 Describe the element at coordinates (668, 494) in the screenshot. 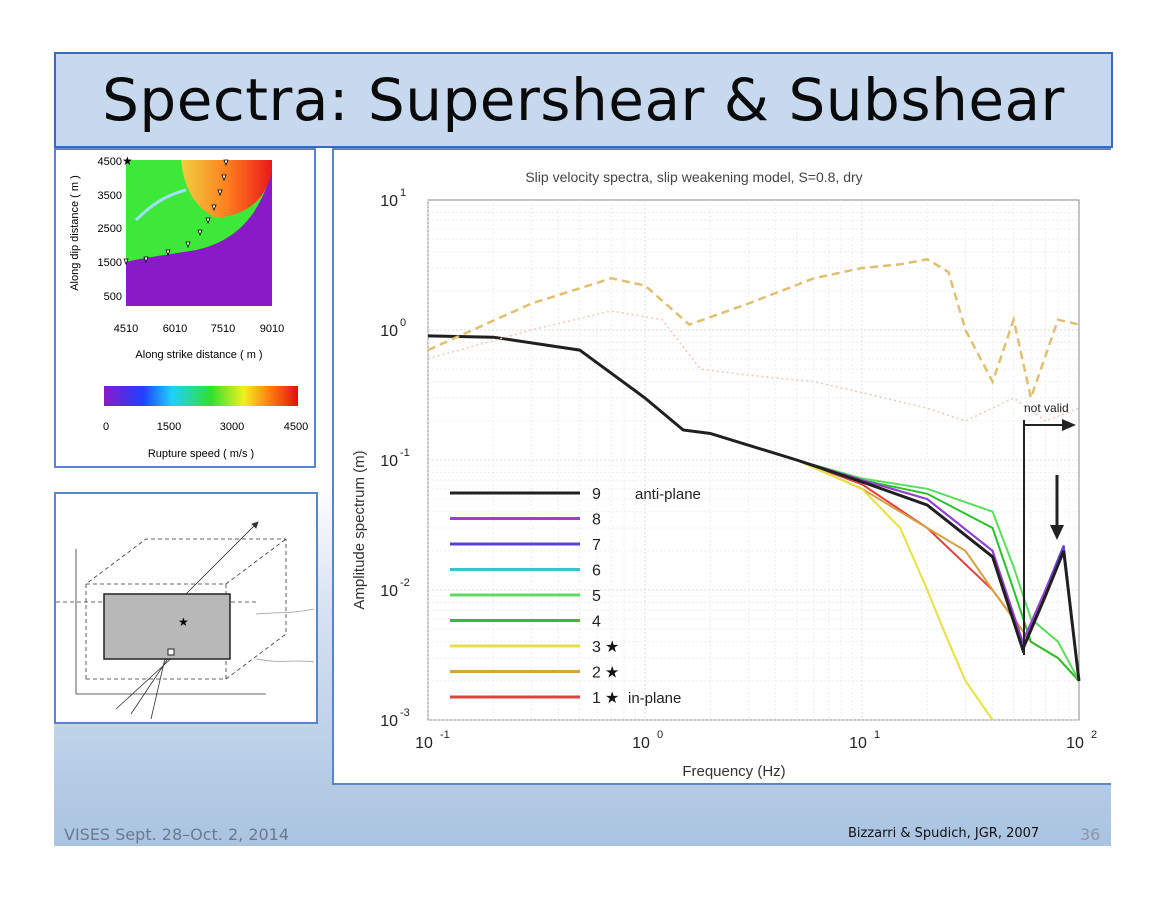

I see `legend-note: anti-plane` at that location.